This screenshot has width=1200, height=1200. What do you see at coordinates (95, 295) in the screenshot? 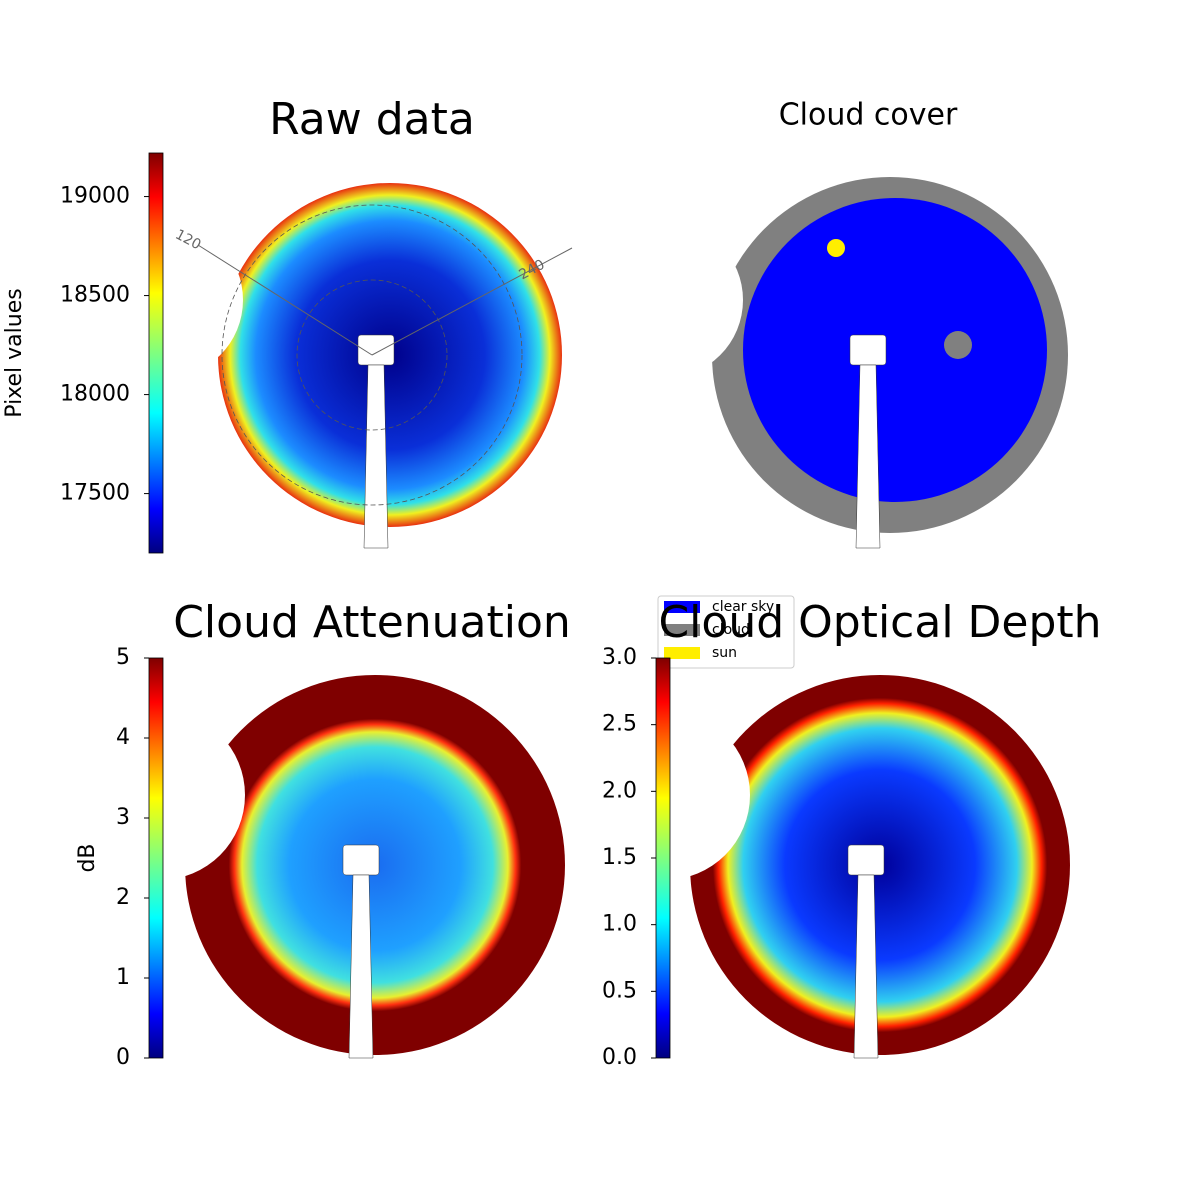
I see `colorbar-tick-label: 18500` at bounding box center [95, 295].